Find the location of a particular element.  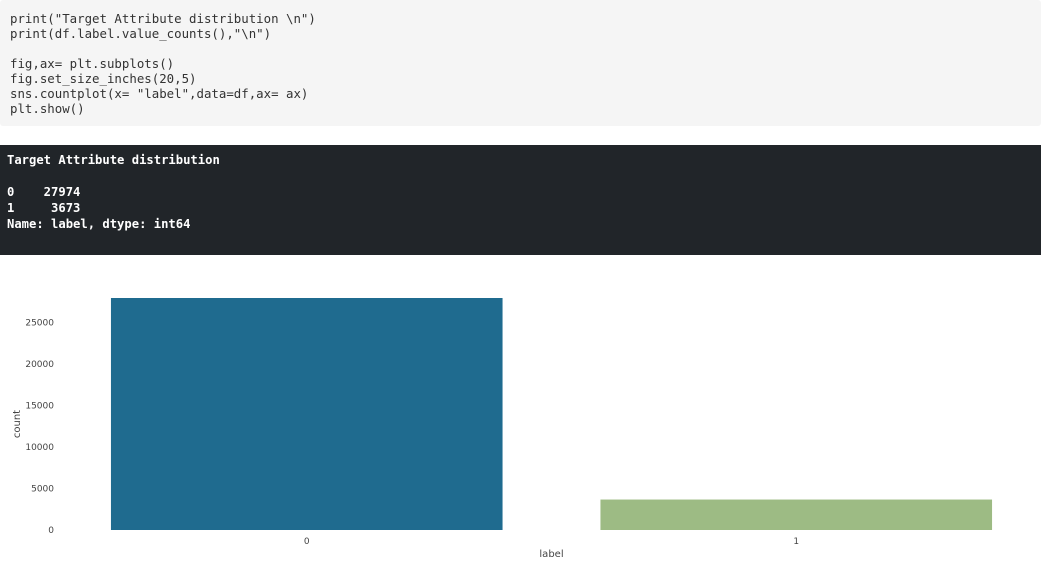

output-line: Target Attribute distribution is located at coordinates (113, 160).